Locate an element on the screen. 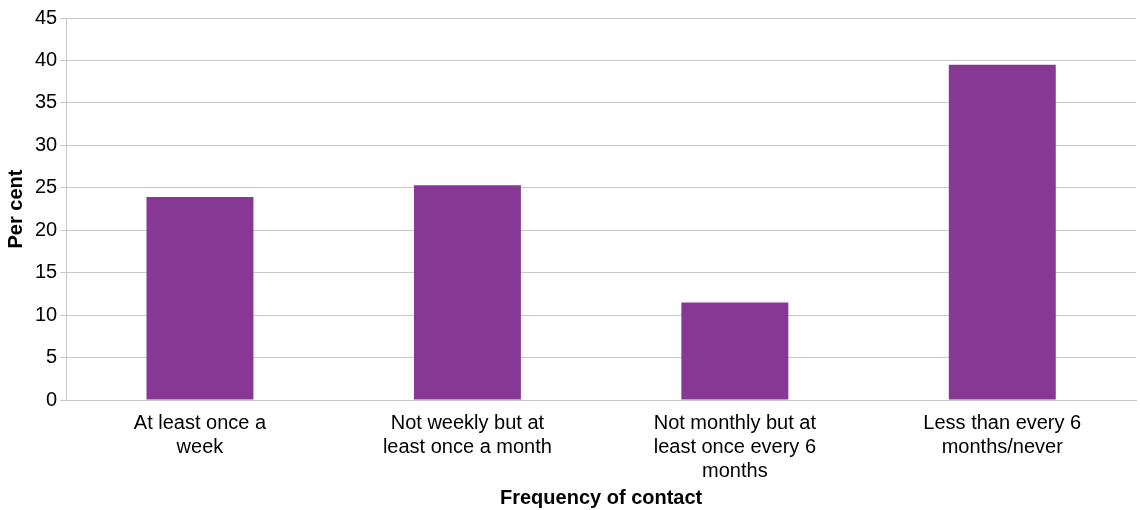 Image resolution: width=1140 pixels, height=510 pixels. y-tick-label: 10 is located at coordinates (46, 313).